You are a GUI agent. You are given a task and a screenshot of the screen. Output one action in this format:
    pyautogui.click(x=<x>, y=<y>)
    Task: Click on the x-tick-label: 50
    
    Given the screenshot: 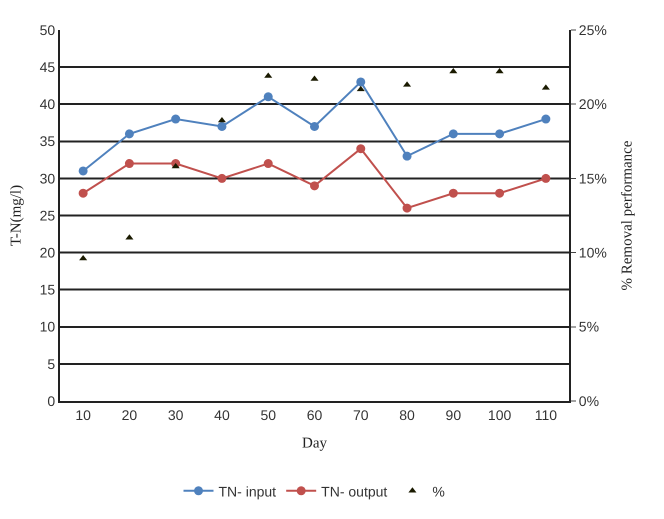 What is the action you would take?
    pyautogui.click(x=268, y=414)
    